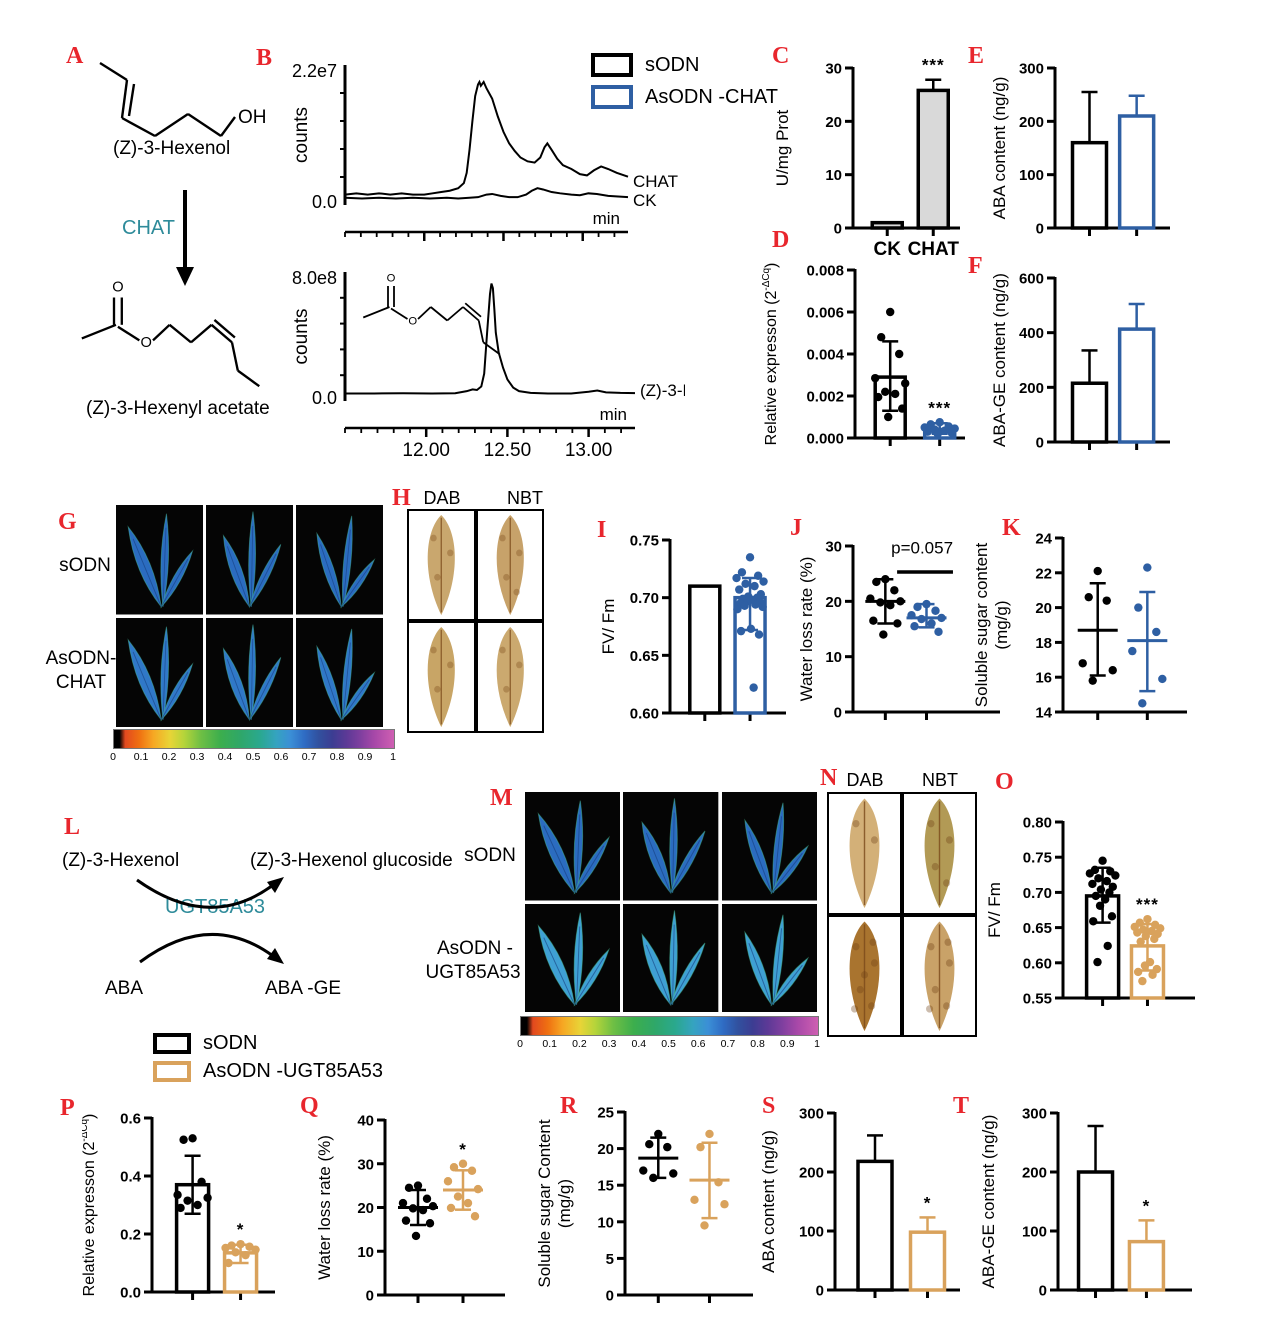 This screenshot has width=1266, height=1325. I want to click on compound-name-hexenyl-acetate: (Z)-3-Hexenyl acetate, so click(178, 408).